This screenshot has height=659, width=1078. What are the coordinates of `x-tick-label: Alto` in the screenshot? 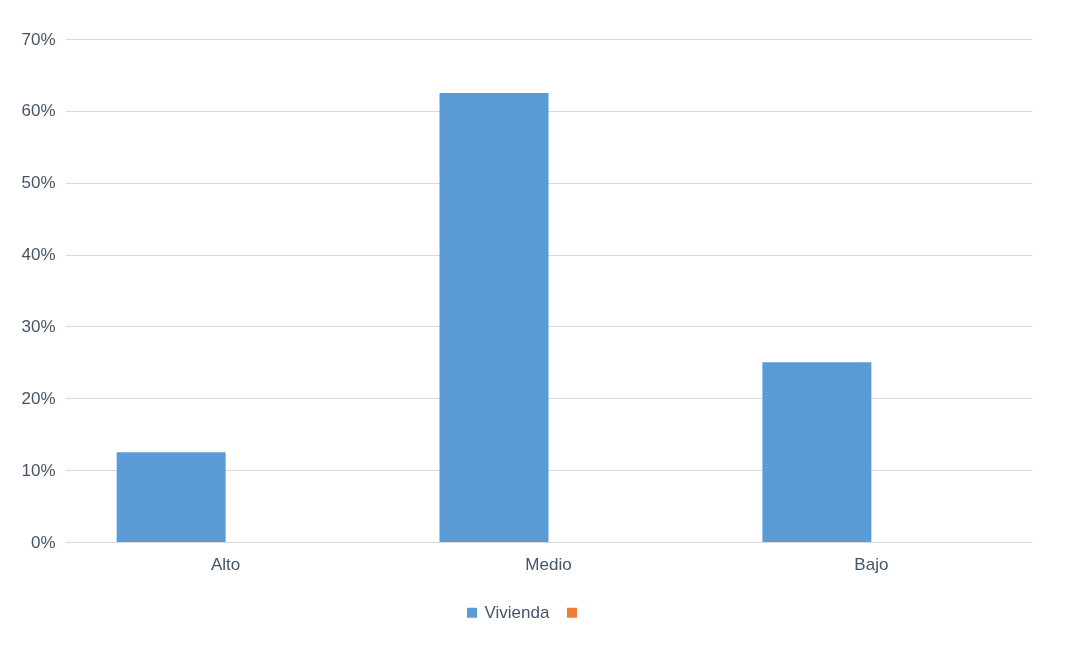 It's located at (225, 564).